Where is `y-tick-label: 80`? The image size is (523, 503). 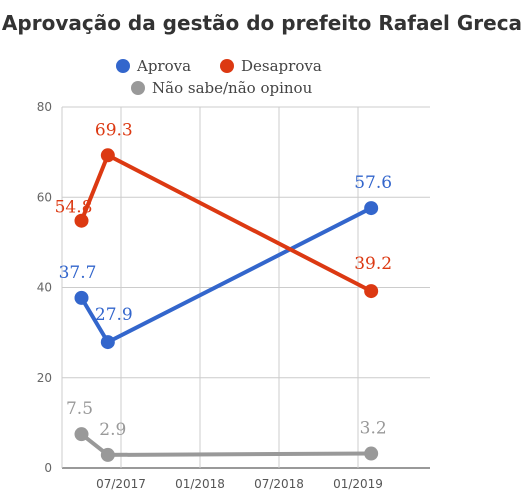
y-tick-label: 80 is located at coordinates (44, 107).